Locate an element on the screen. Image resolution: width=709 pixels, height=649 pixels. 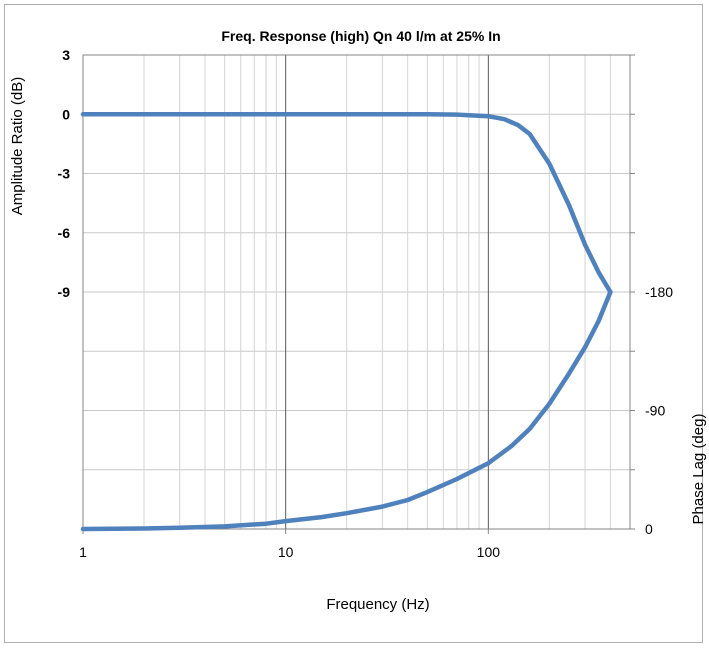
y-axis-right-title: Phase Lag (deg) is located at coordinates (698, 469).